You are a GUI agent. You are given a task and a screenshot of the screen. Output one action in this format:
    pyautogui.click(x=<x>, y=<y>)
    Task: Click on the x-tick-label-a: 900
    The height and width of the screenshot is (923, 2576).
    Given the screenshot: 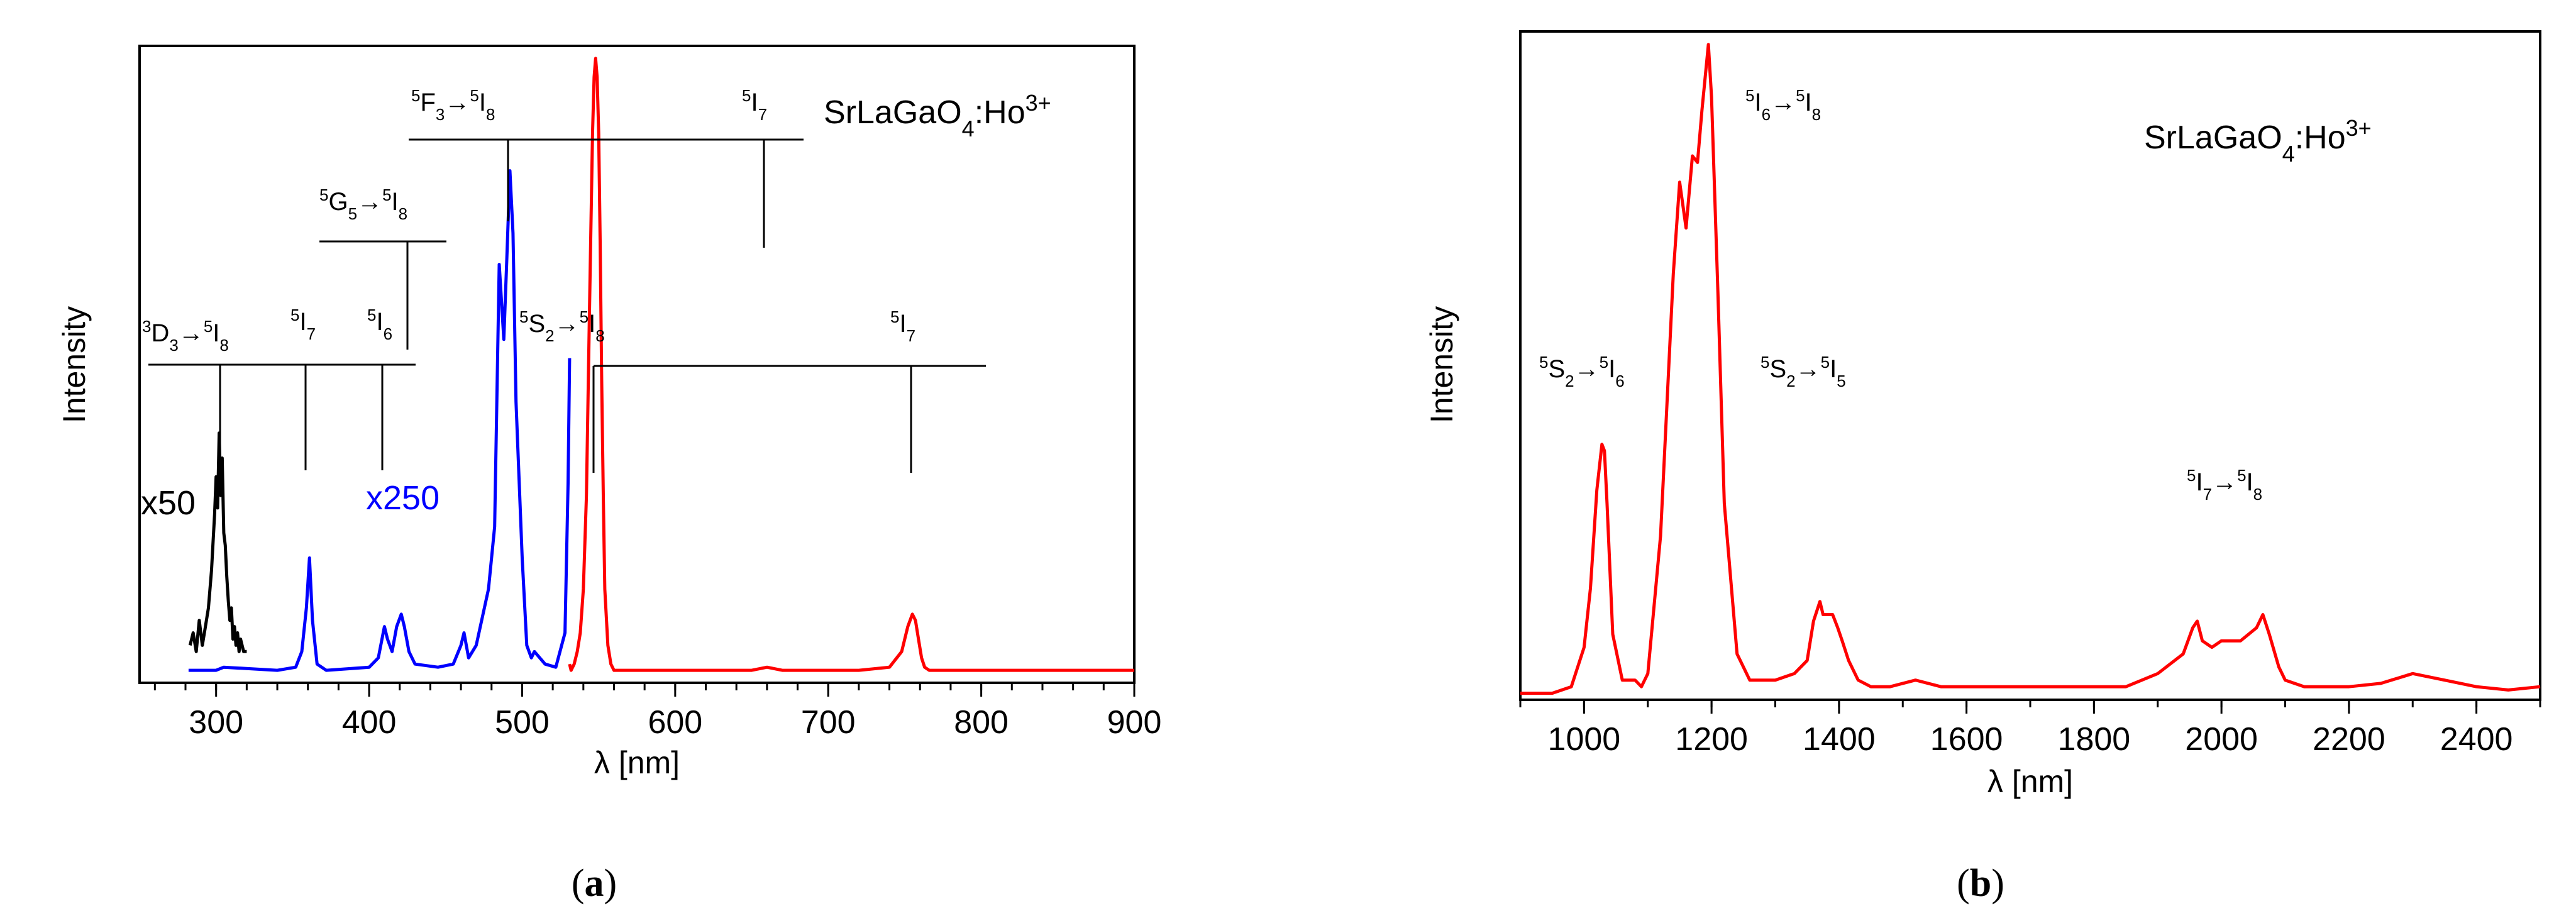 What is the action you would take?
    pyautogui.click(x=1134, y=722)
    